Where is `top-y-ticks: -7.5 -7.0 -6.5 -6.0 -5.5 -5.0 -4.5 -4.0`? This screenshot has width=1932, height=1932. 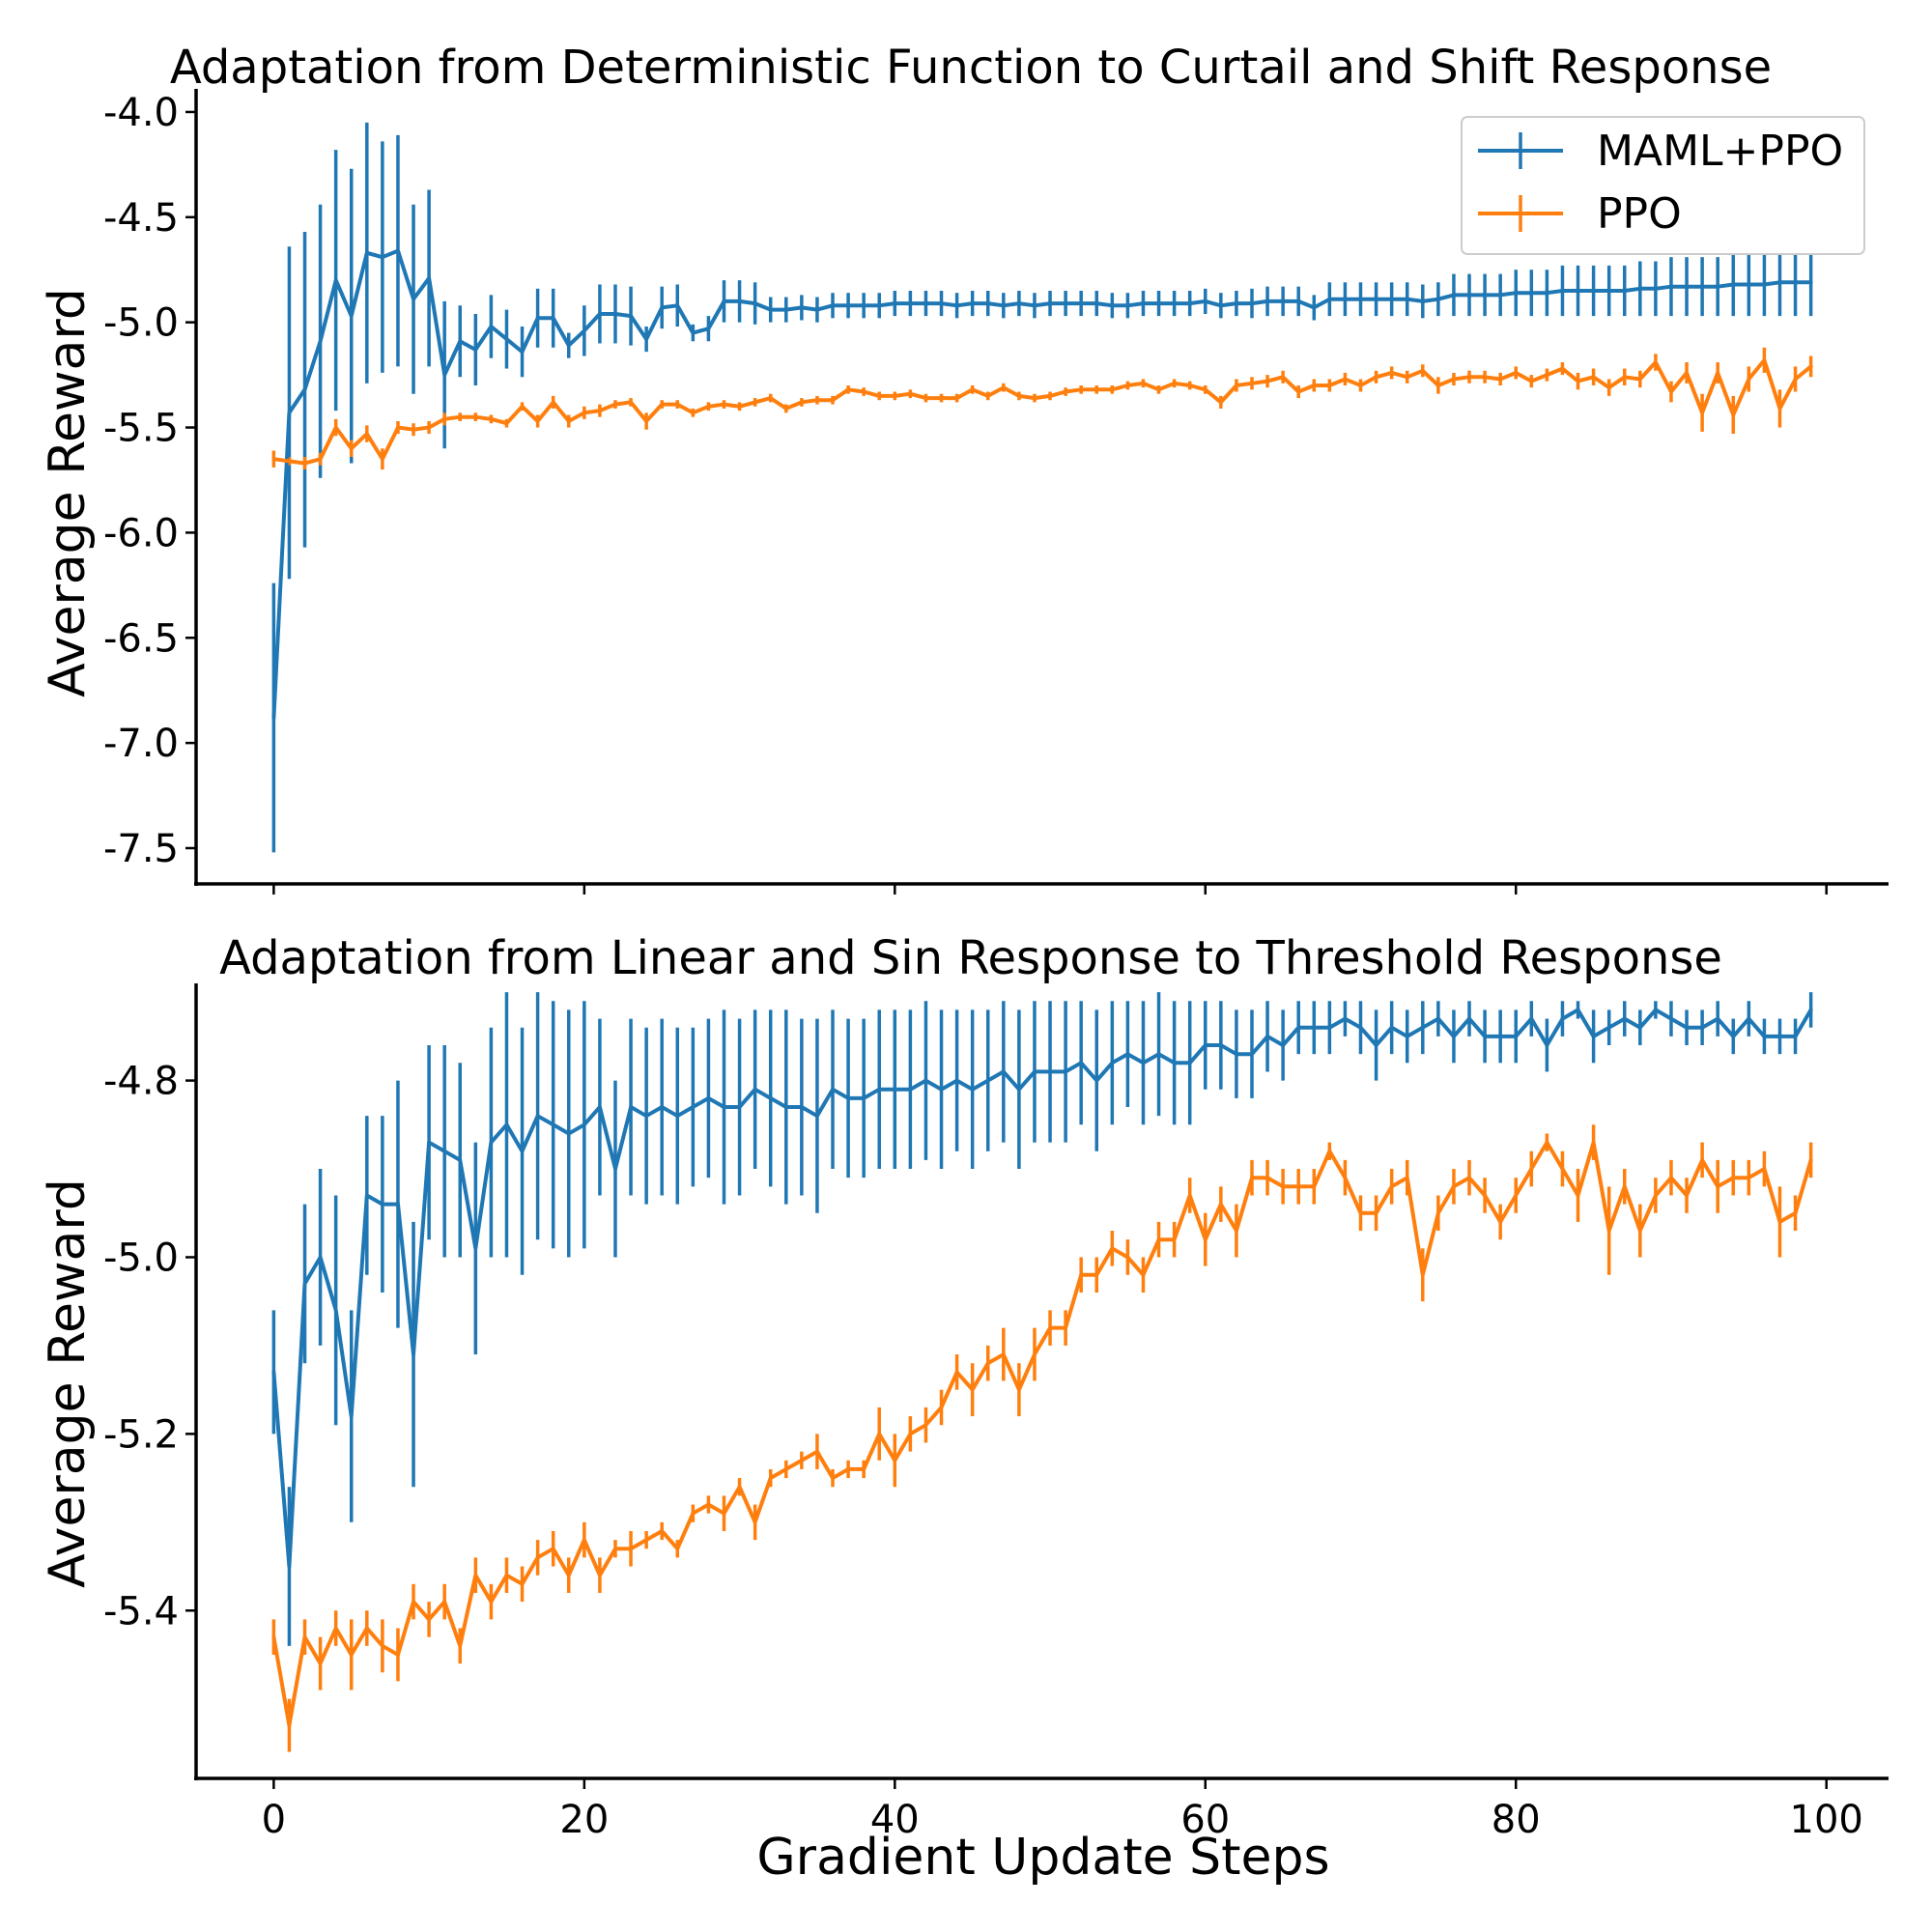 top-y-ticks: -7.5 -7.0 -6.5 -6.0 -5.5 -5.0 -4.5 -4.0 is located at coordinates (149, 481).